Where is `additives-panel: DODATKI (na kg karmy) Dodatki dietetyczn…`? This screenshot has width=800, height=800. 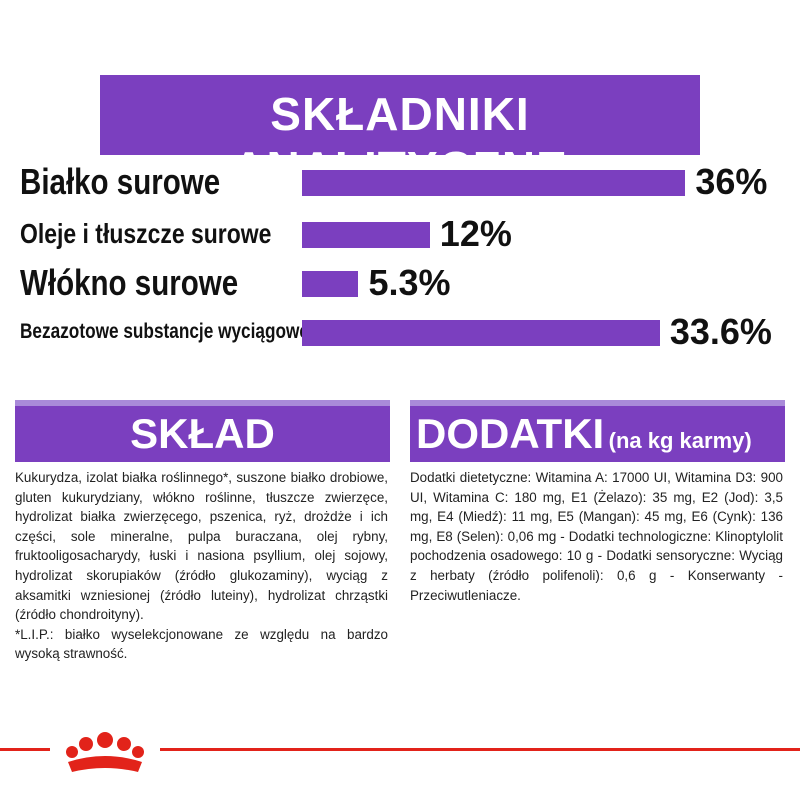 additives-panel: DODATKI (na kg karmy) Dodatki dietetyczn… is located at coordinates (597, 502).